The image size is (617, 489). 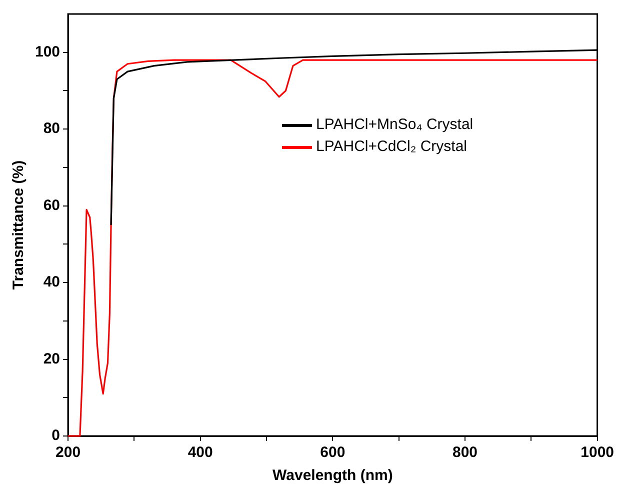 I want to click on y-tick-label: 20, so click(x=51, y=359).